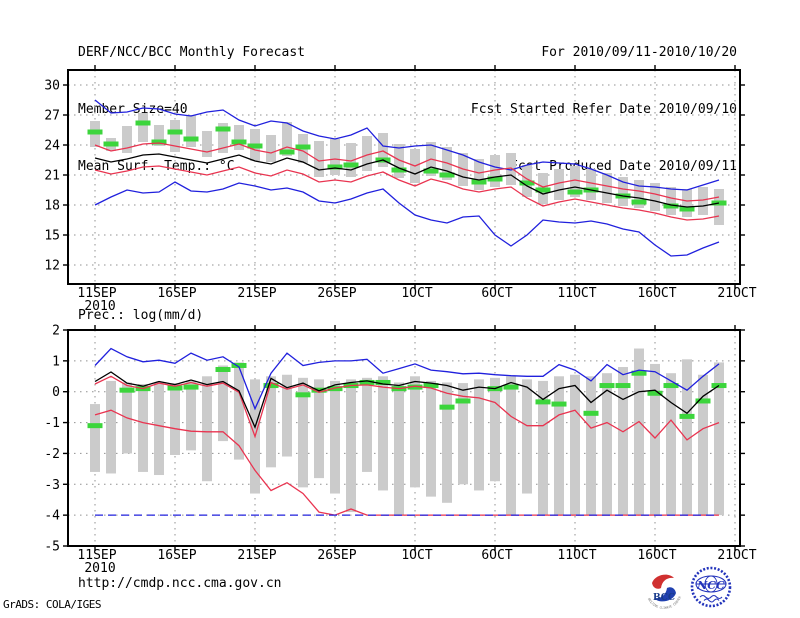 The width and height of the screenshot is (800, 618). What do you see at coordinates (416, 555) in the screenshot?
I see `x-tick-label: 1OCT` at bounding box center [416, 555].